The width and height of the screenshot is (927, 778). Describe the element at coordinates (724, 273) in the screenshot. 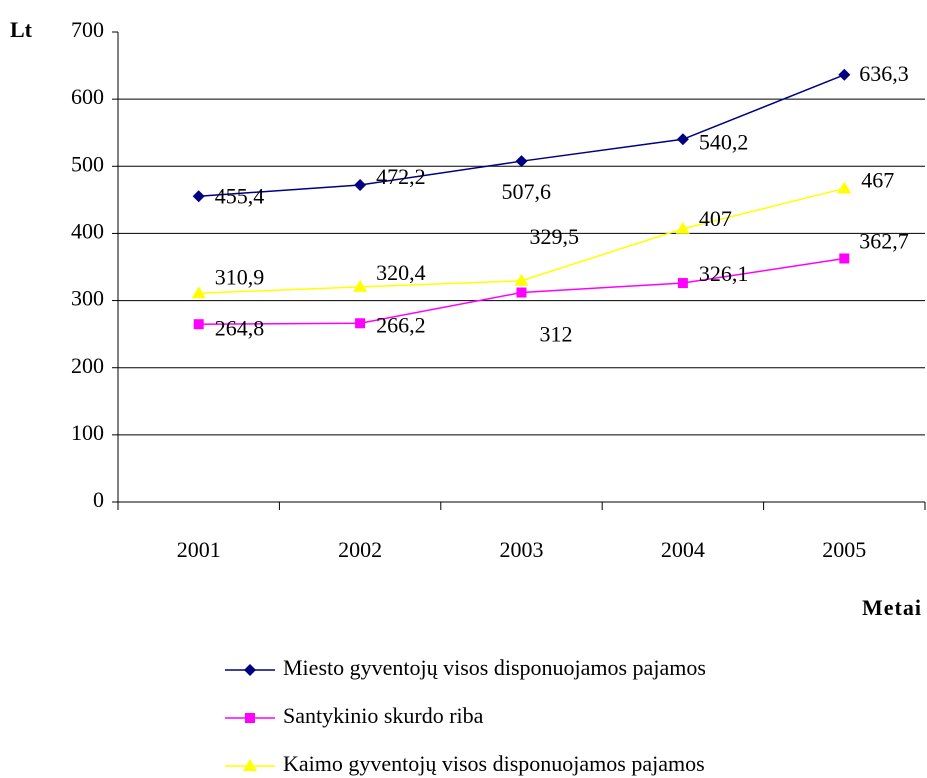

I see `data-label: 326,1` at that location.